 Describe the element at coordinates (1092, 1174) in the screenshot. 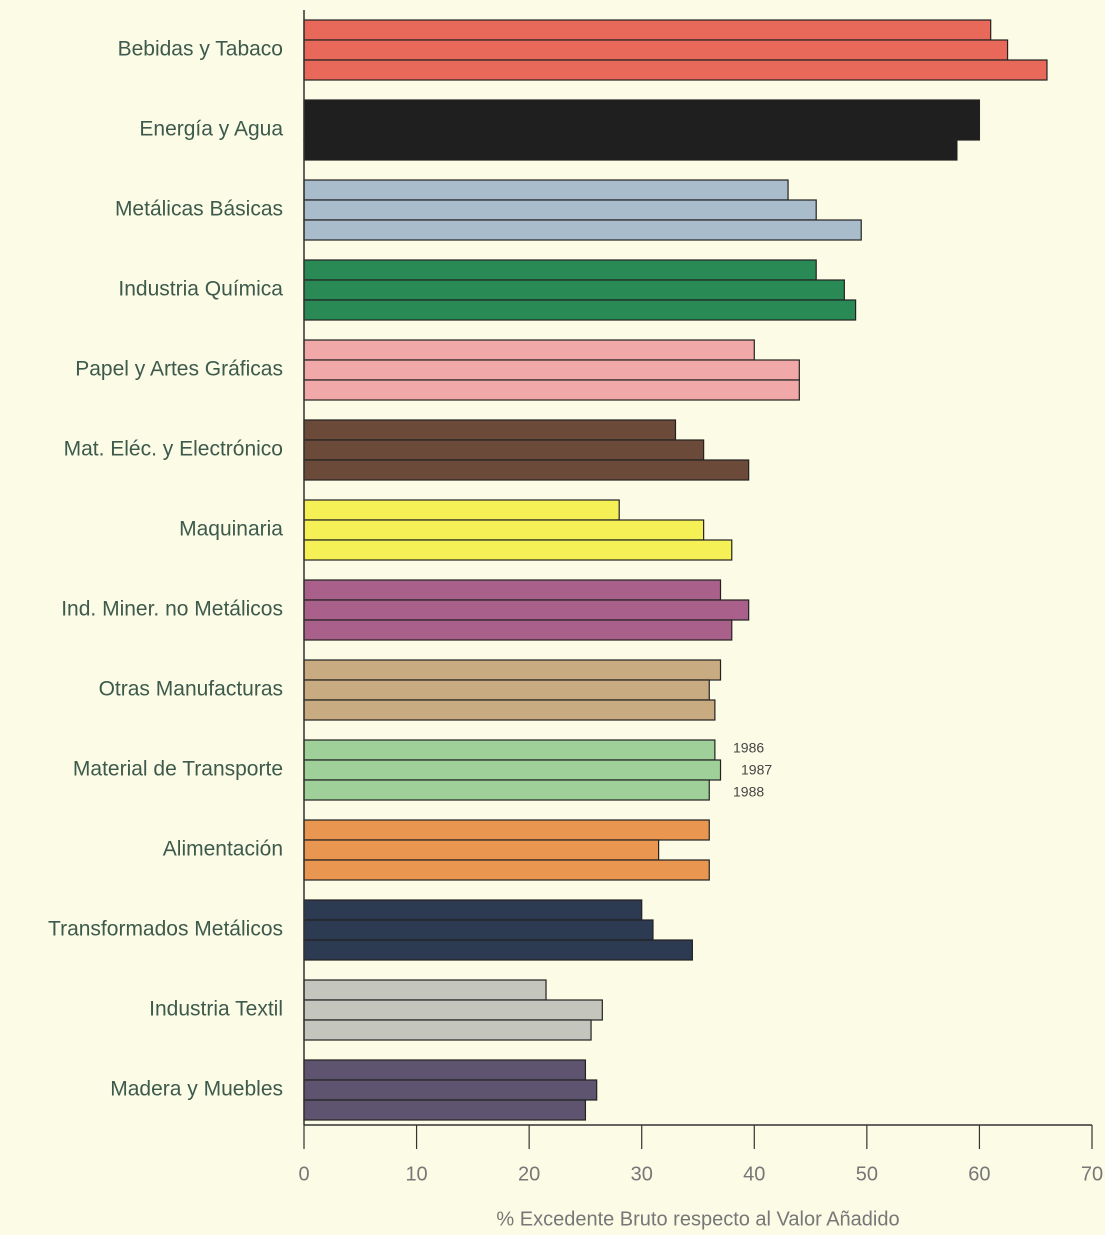

I see `x-tick-label: 70` at that location.